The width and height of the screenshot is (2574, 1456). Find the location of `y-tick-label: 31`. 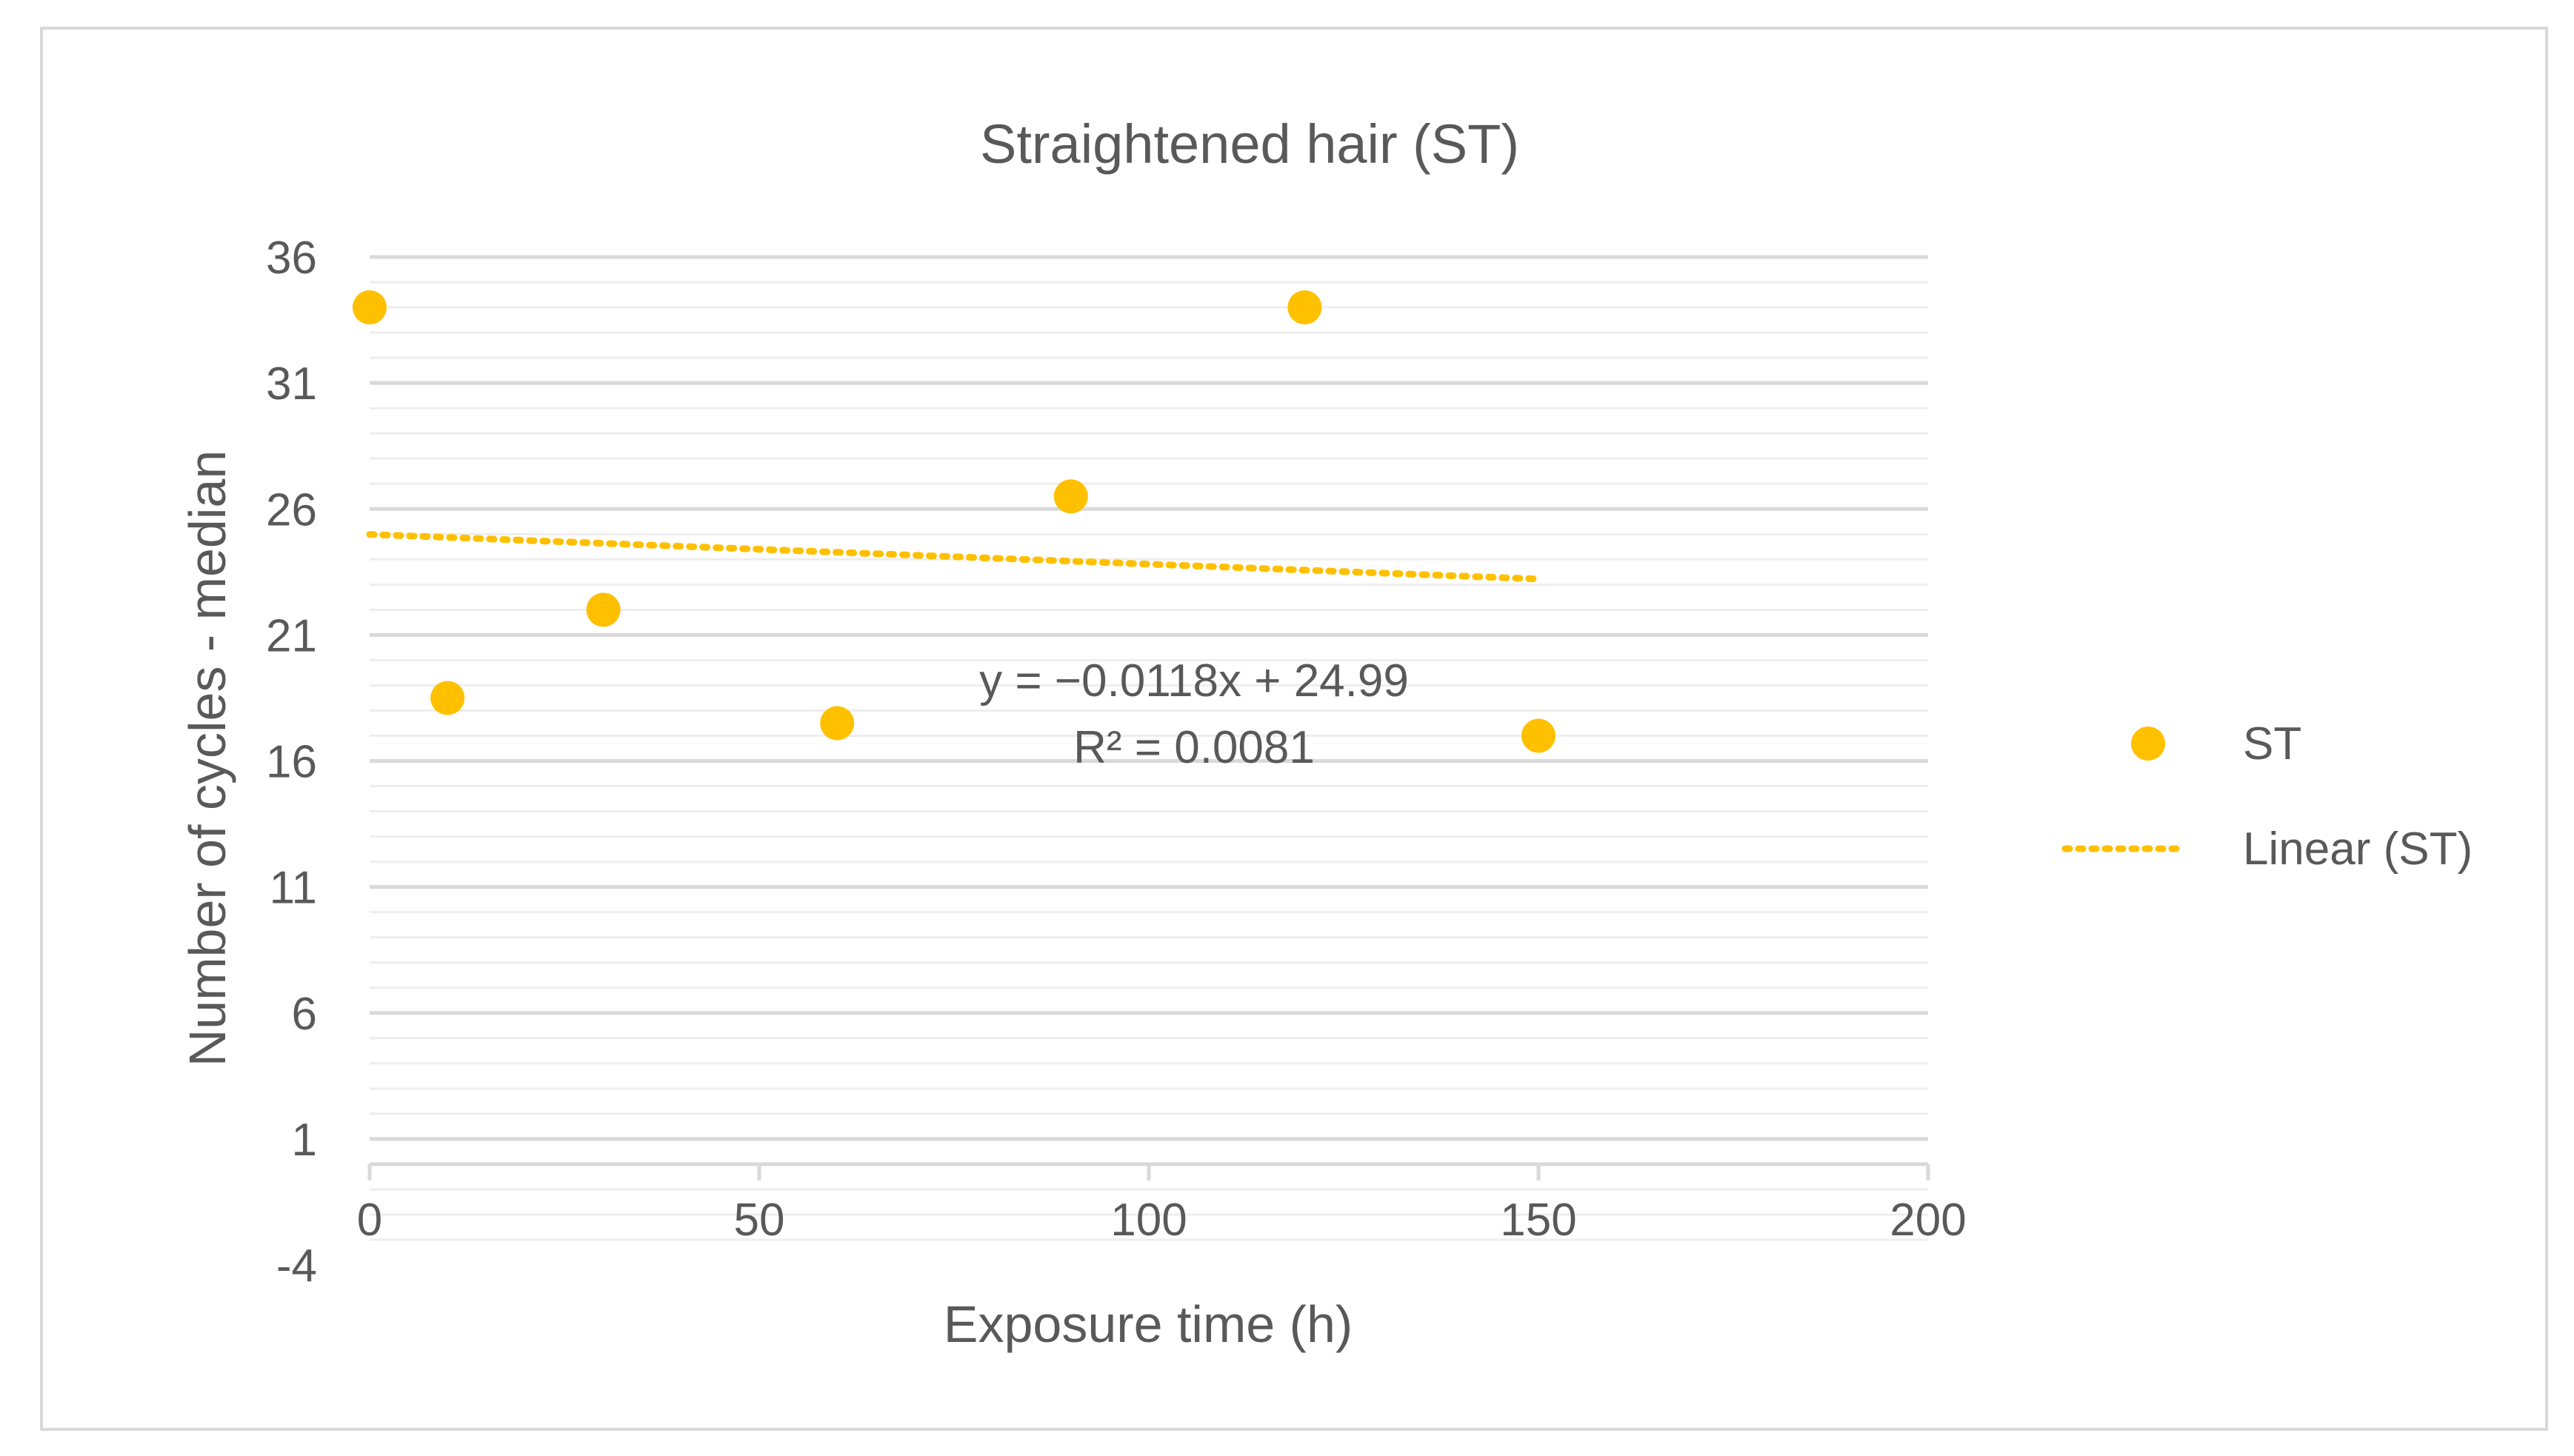

y-tick-label: 31 is located at coordinates (291, 384).